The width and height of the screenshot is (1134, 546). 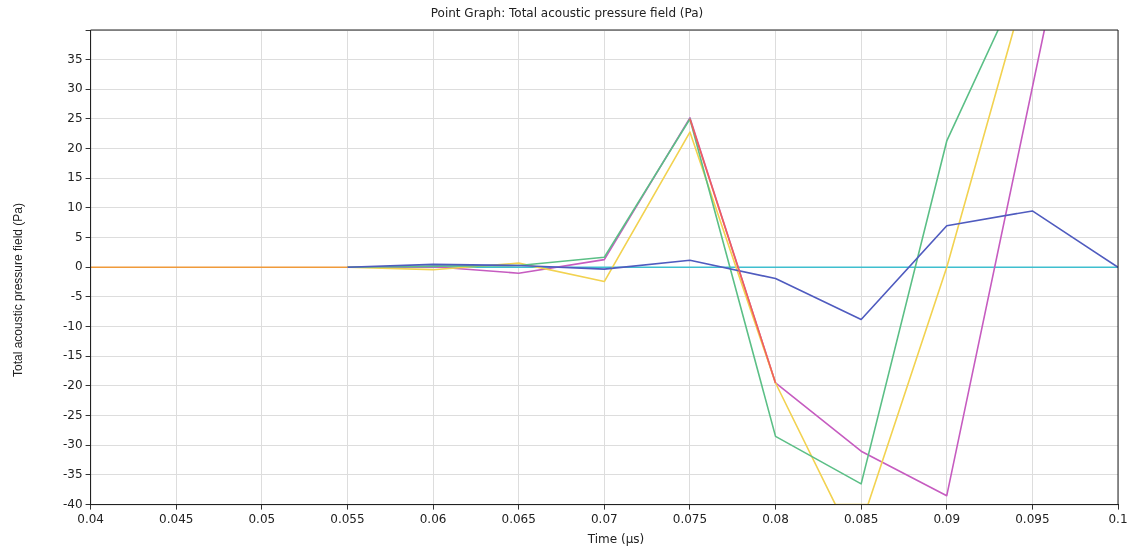 I want to click on x-tick-label: 0.05, so click(x=262, y=518).